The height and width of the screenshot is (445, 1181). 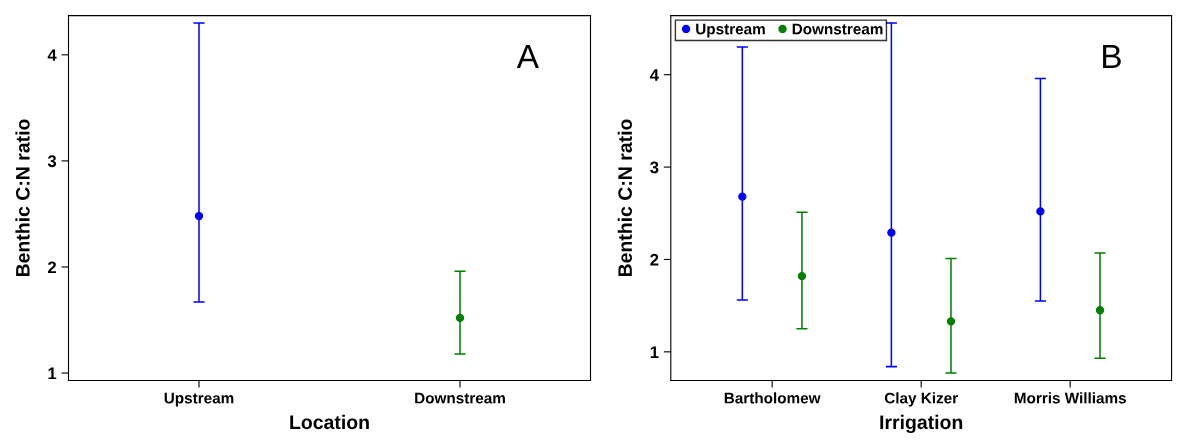 I want to click on x-tick-label: Bartholomew, so click(x=772, y=398).